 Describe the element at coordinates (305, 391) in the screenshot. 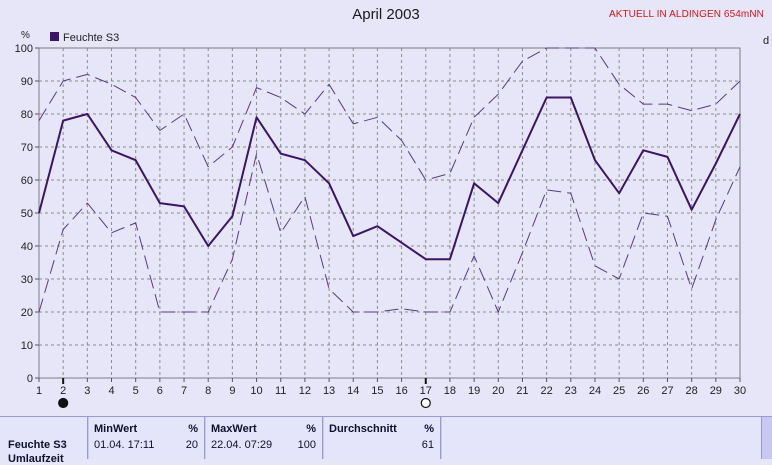

I see `x-tick-label: 12` at that location.